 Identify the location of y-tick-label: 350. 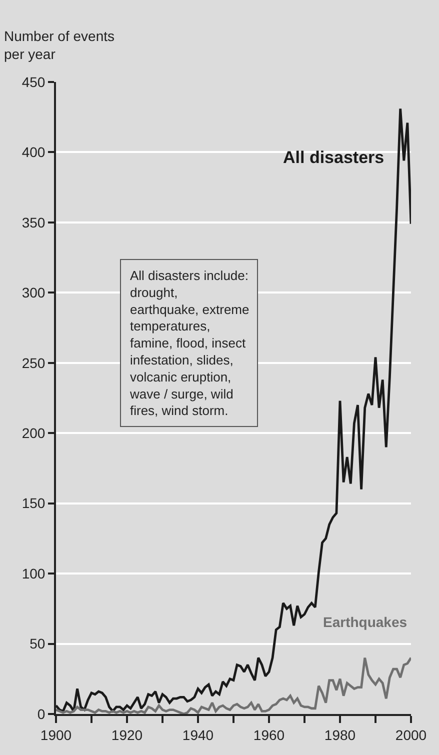
(34, 222).